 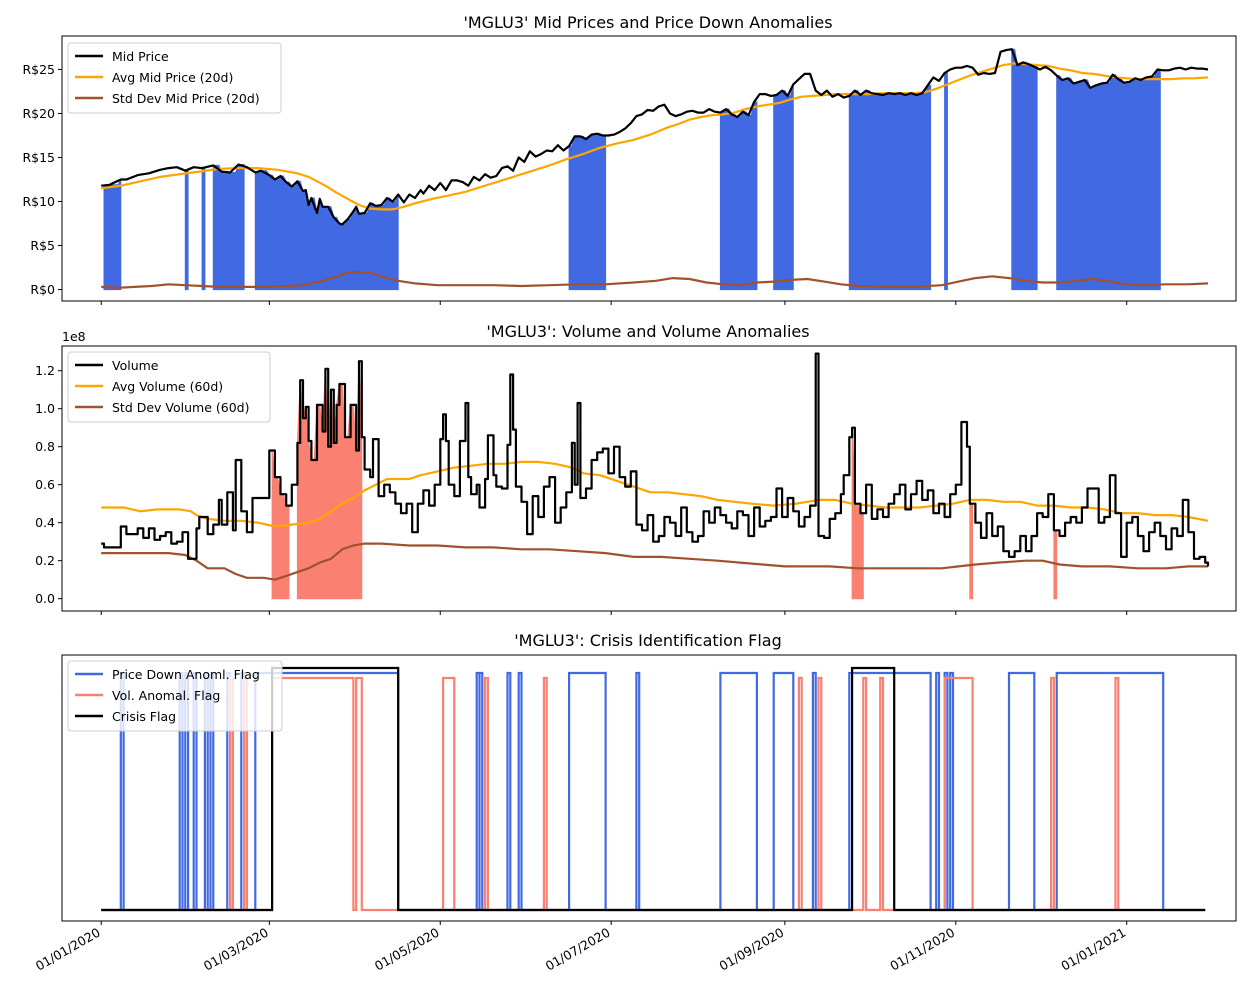 I want to click on y-tick-label-3: 0.6, so click(x=45, y=484).